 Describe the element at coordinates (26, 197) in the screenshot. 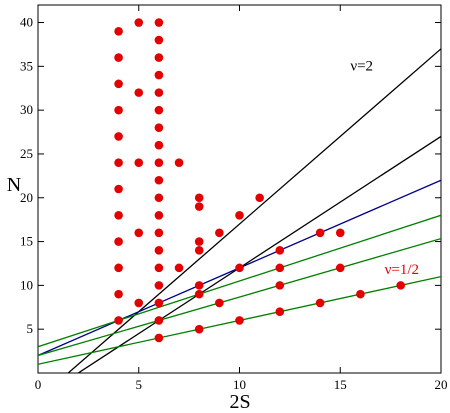

I see `y-tick-label: 20` at that location.